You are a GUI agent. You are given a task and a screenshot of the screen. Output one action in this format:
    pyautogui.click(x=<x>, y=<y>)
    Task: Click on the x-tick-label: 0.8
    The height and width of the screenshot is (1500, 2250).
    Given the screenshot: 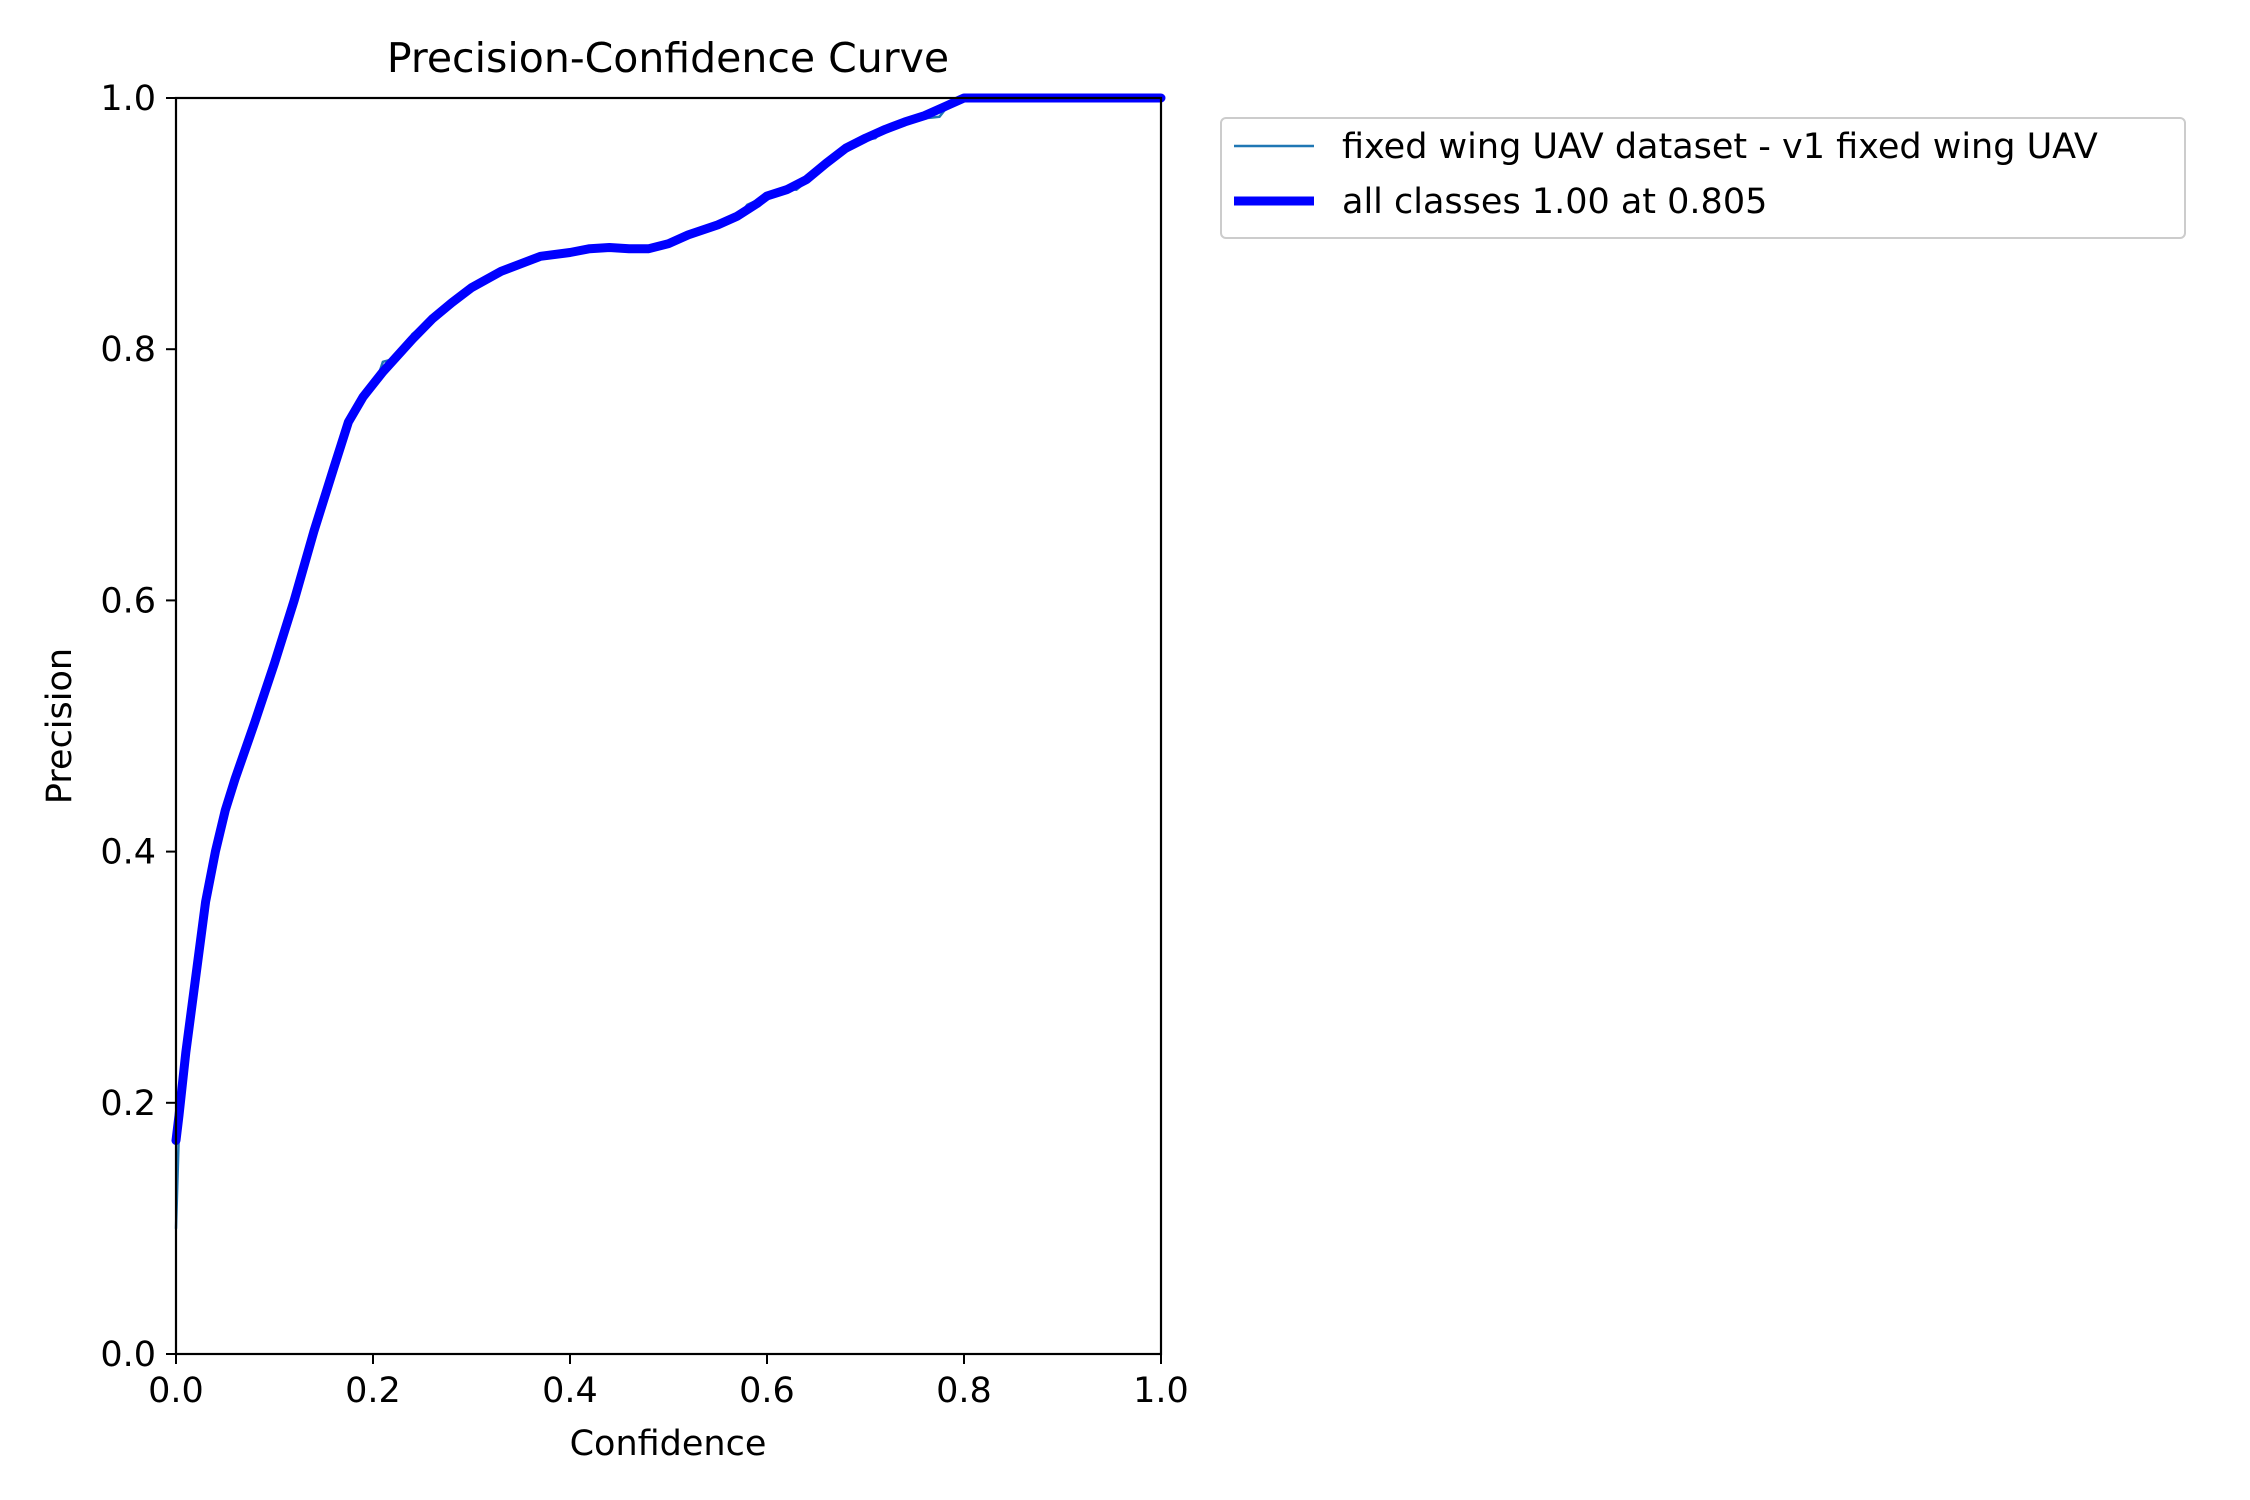 What is the action you would take?
    pyautogui.click(x=964, y=1391)
    